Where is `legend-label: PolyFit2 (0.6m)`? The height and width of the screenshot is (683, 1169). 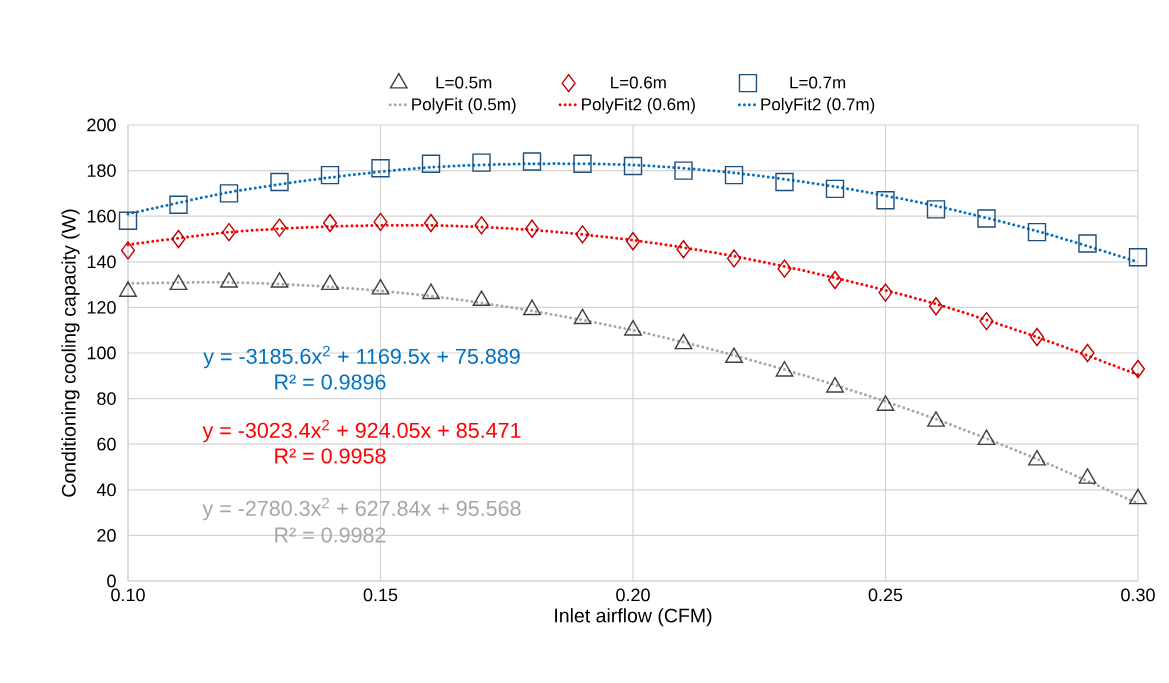
legend-label: PolyFit2 (0.6m) is located at coordinates (638, 105).